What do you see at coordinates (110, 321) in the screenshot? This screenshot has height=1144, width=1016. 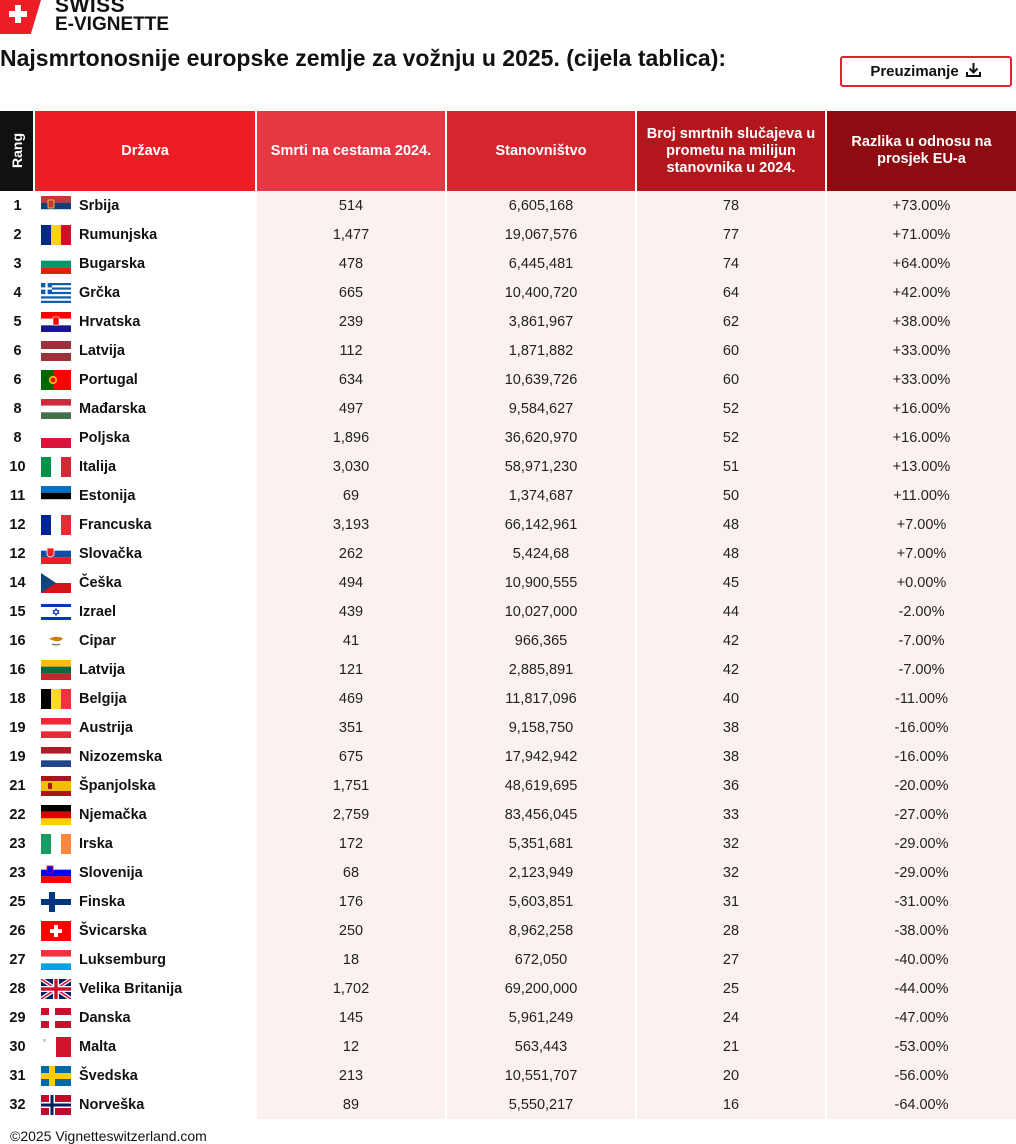 I see `country-name: Hrvatska` at bounding box center [110, 321].